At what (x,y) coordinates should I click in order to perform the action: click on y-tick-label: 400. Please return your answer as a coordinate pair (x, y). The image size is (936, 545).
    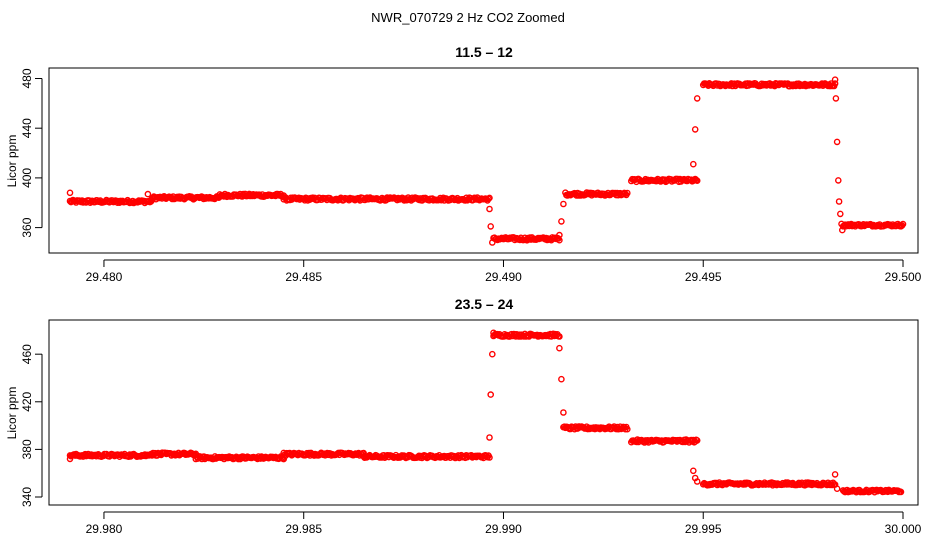
    Looking at the image, I should click on (27, 178).